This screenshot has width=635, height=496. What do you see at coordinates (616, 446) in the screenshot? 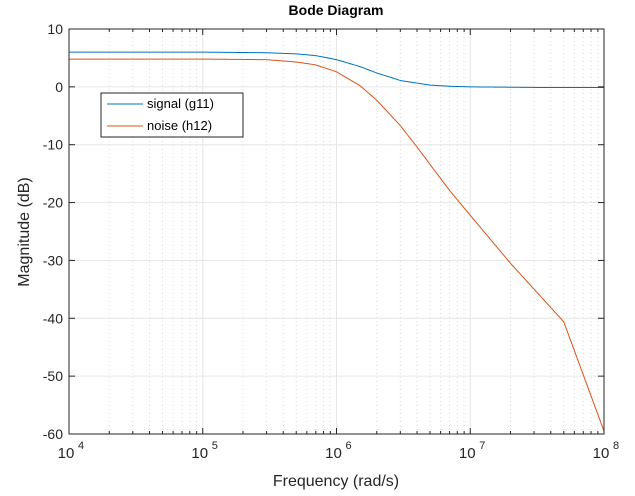
I see `x-tick-exponent: 8` at bounding box center [616, 446].